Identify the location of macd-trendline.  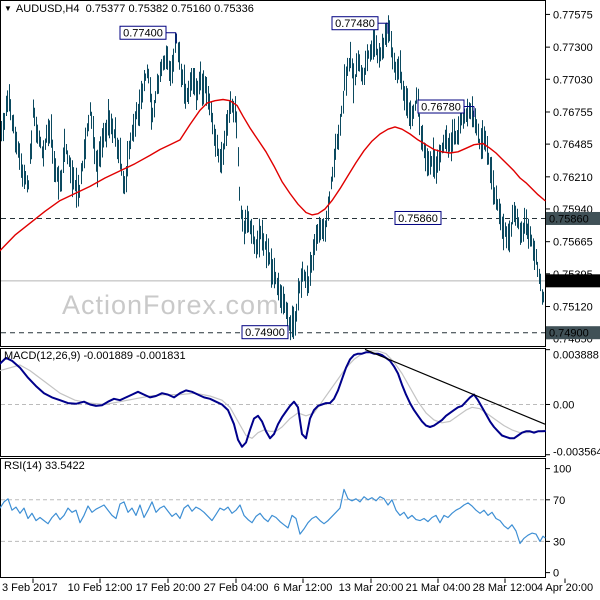
(455, 386).